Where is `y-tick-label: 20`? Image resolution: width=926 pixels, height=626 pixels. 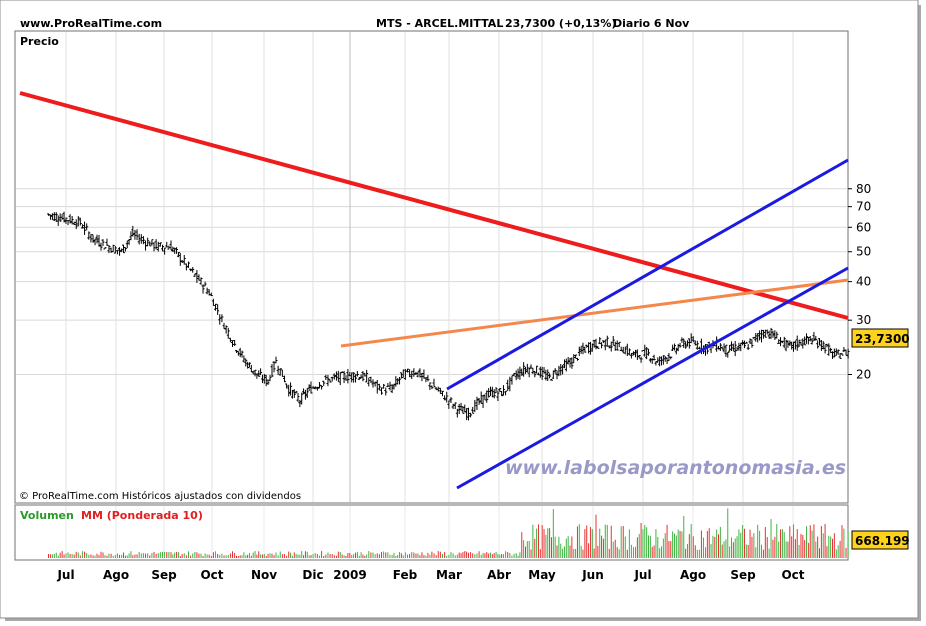 y-tick-label: 20 is located at coordinates (863, 375).